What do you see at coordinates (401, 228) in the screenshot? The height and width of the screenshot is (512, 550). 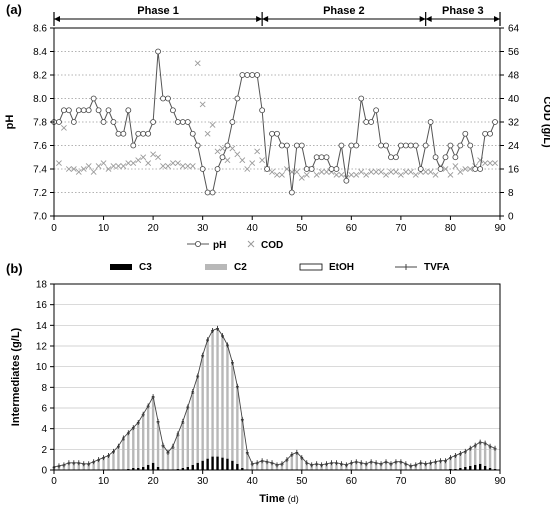 I see `x-tick-label: 70` at bounding box center [401, 228].